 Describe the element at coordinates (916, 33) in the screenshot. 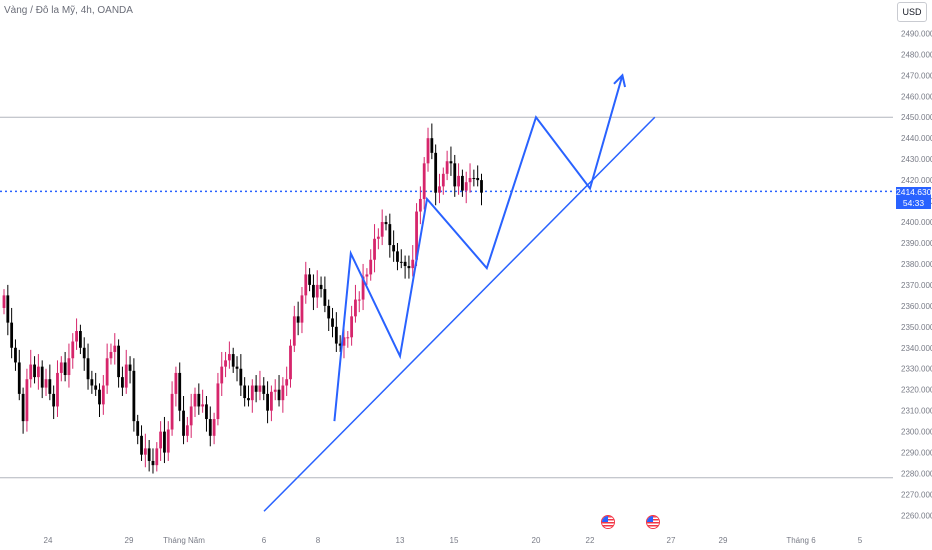

I see `y-axis-tick-label: 2490.000` at that location.